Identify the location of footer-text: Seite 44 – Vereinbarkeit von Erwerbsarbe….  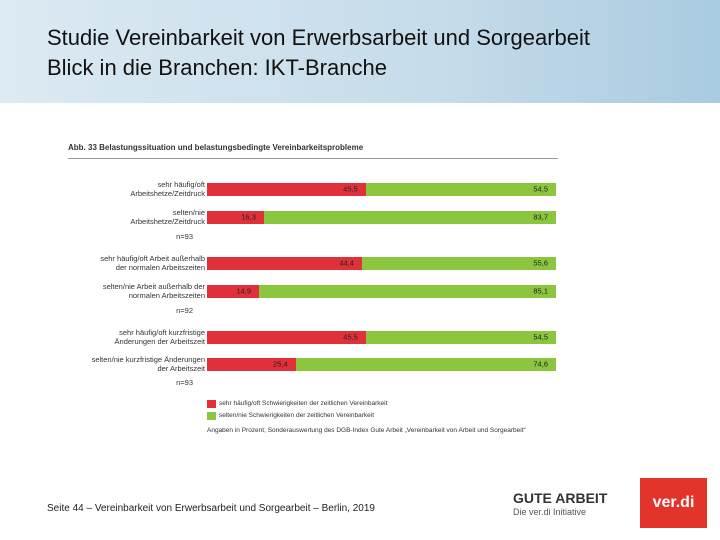
(211, 508).